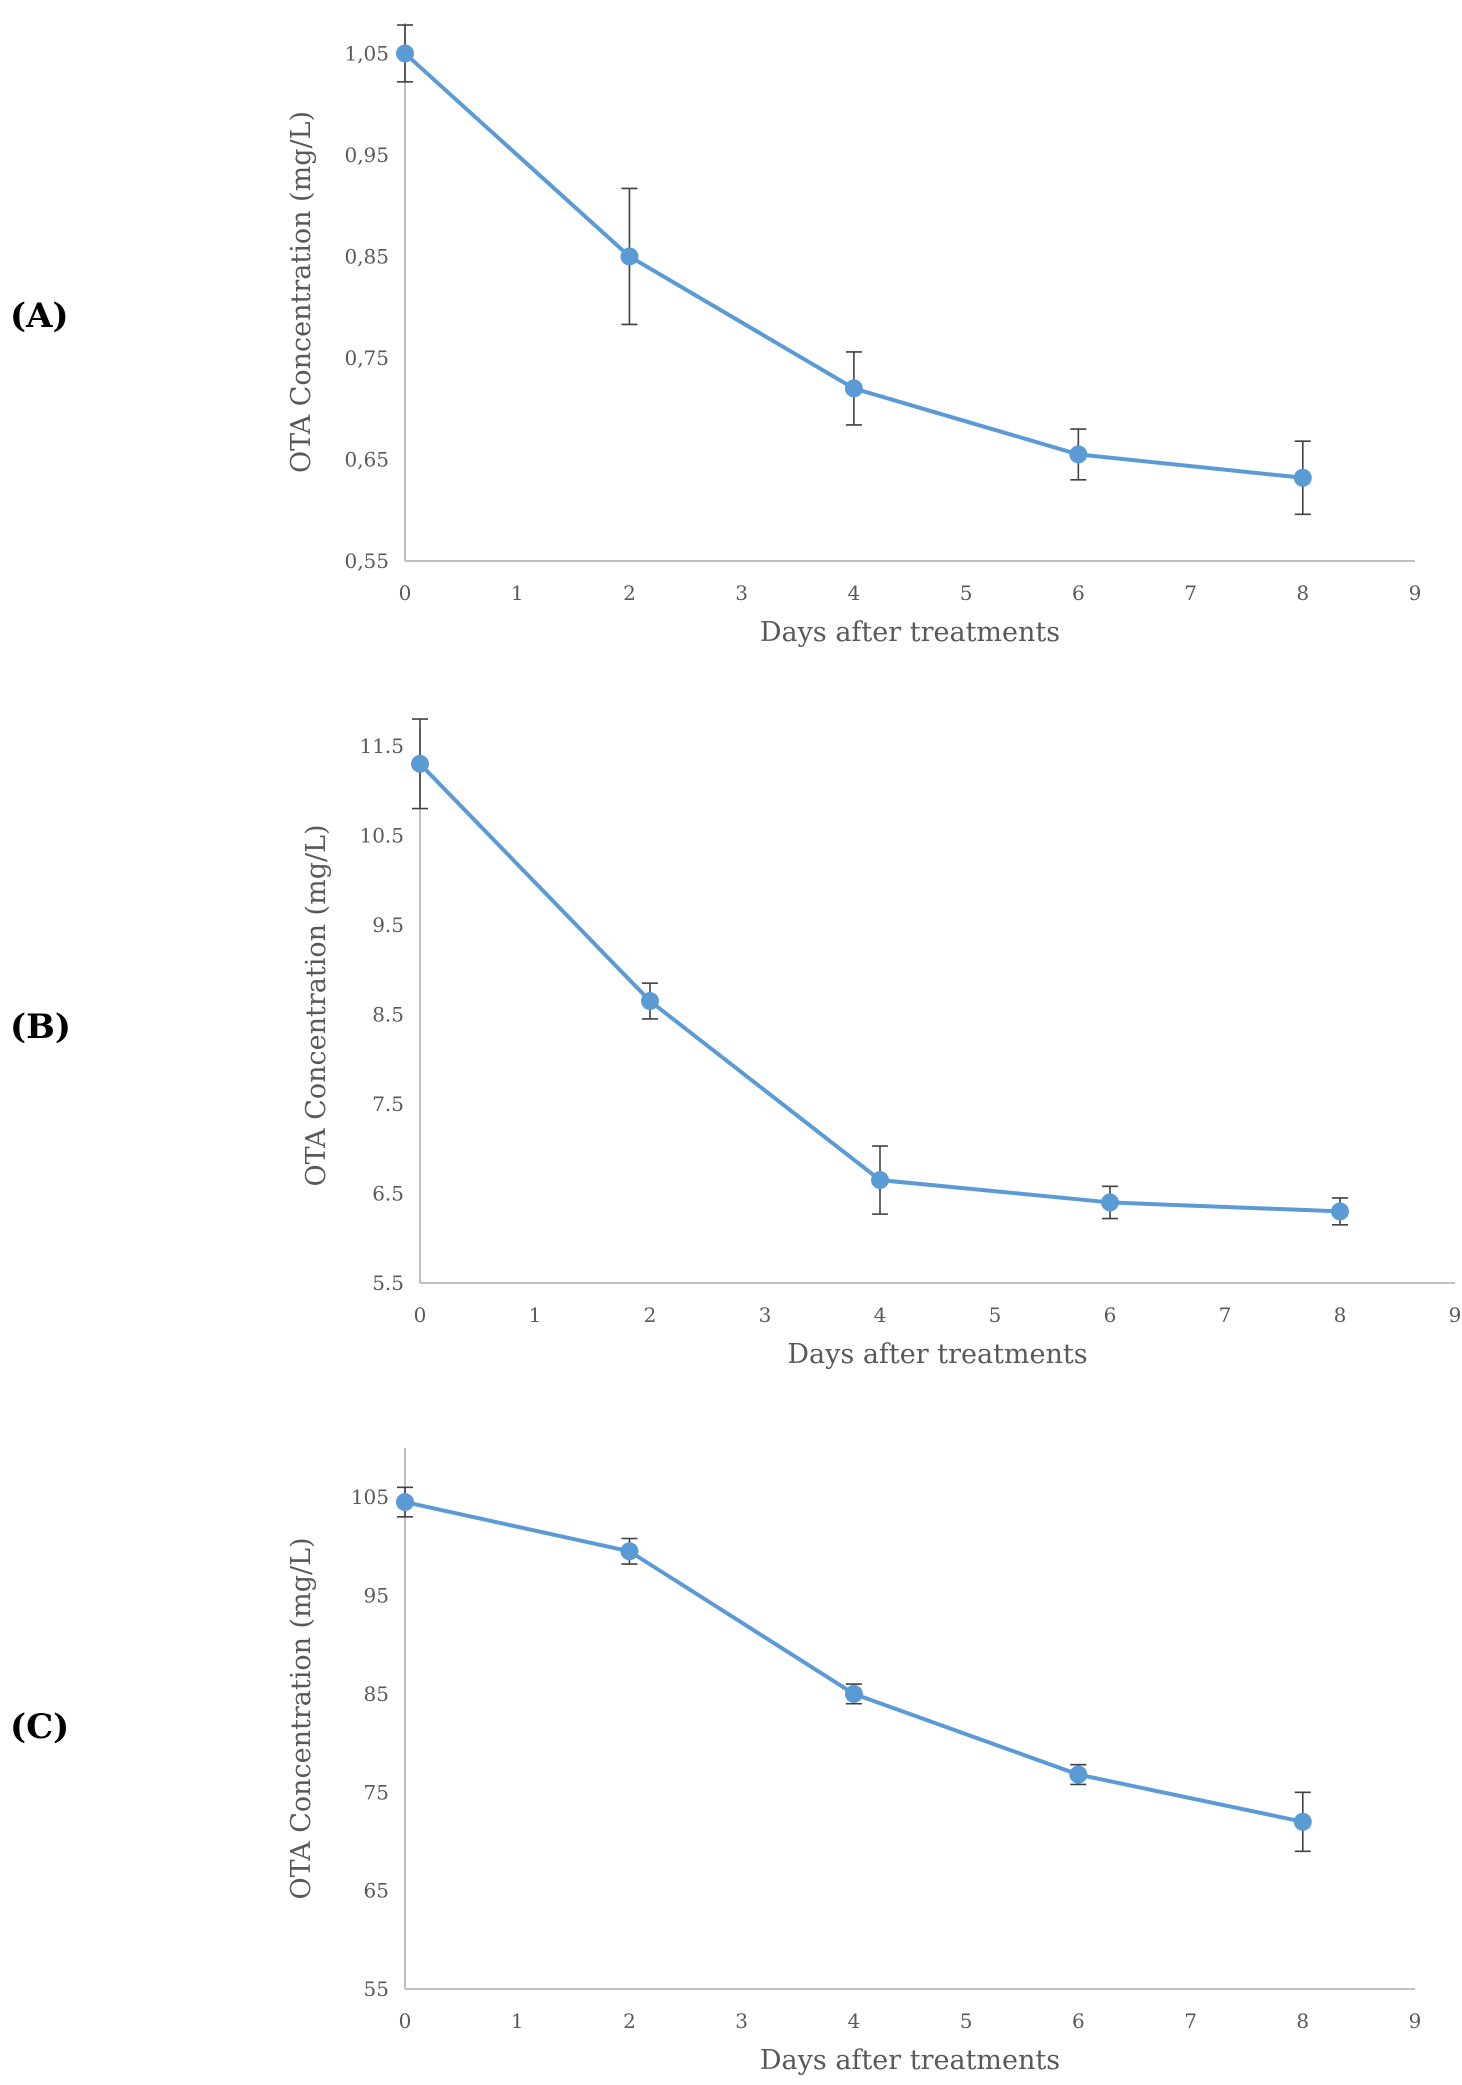  Describe the element at coordinates (388, 1014) in the screenshot. I see `y-tick-label: 8.5` at that location.